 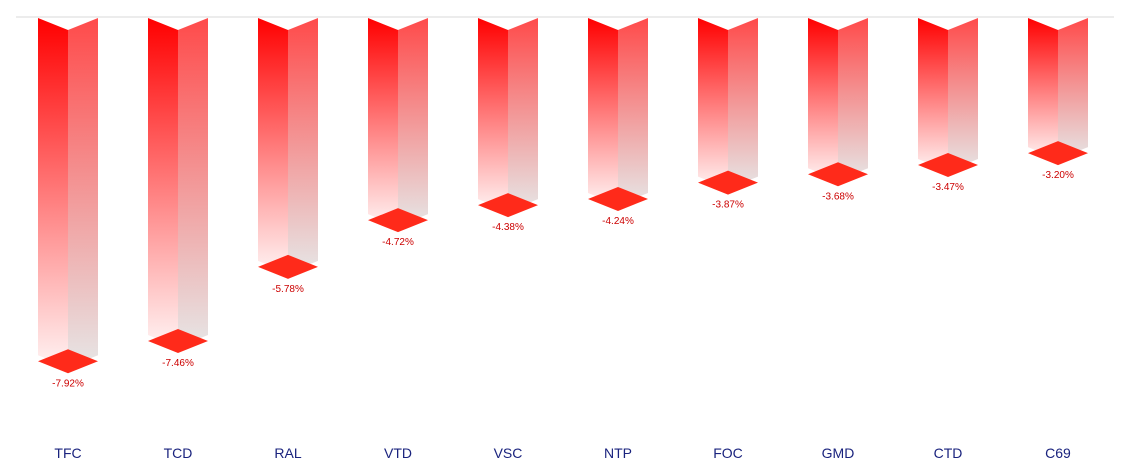 I want to click on bar-tfc, so click(x=68, y=196).